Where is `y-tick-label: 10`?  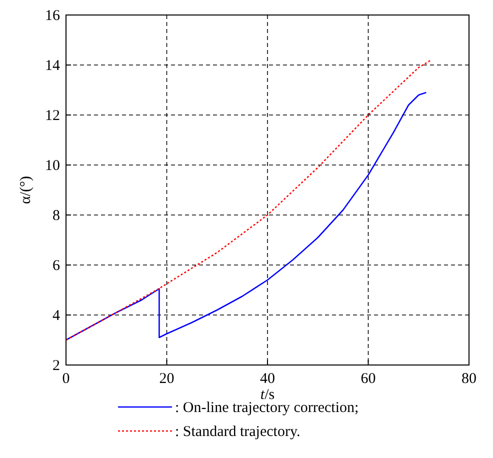 y-tick-label: 10 is located at coordinates (52, 166).